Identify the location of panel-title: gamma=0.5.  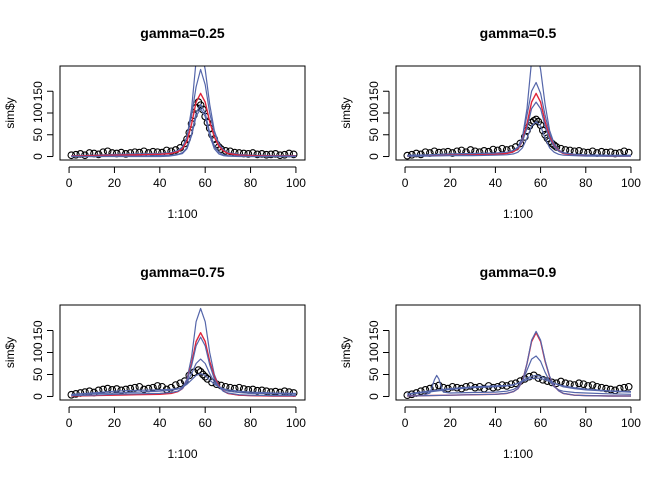
(518, 33).